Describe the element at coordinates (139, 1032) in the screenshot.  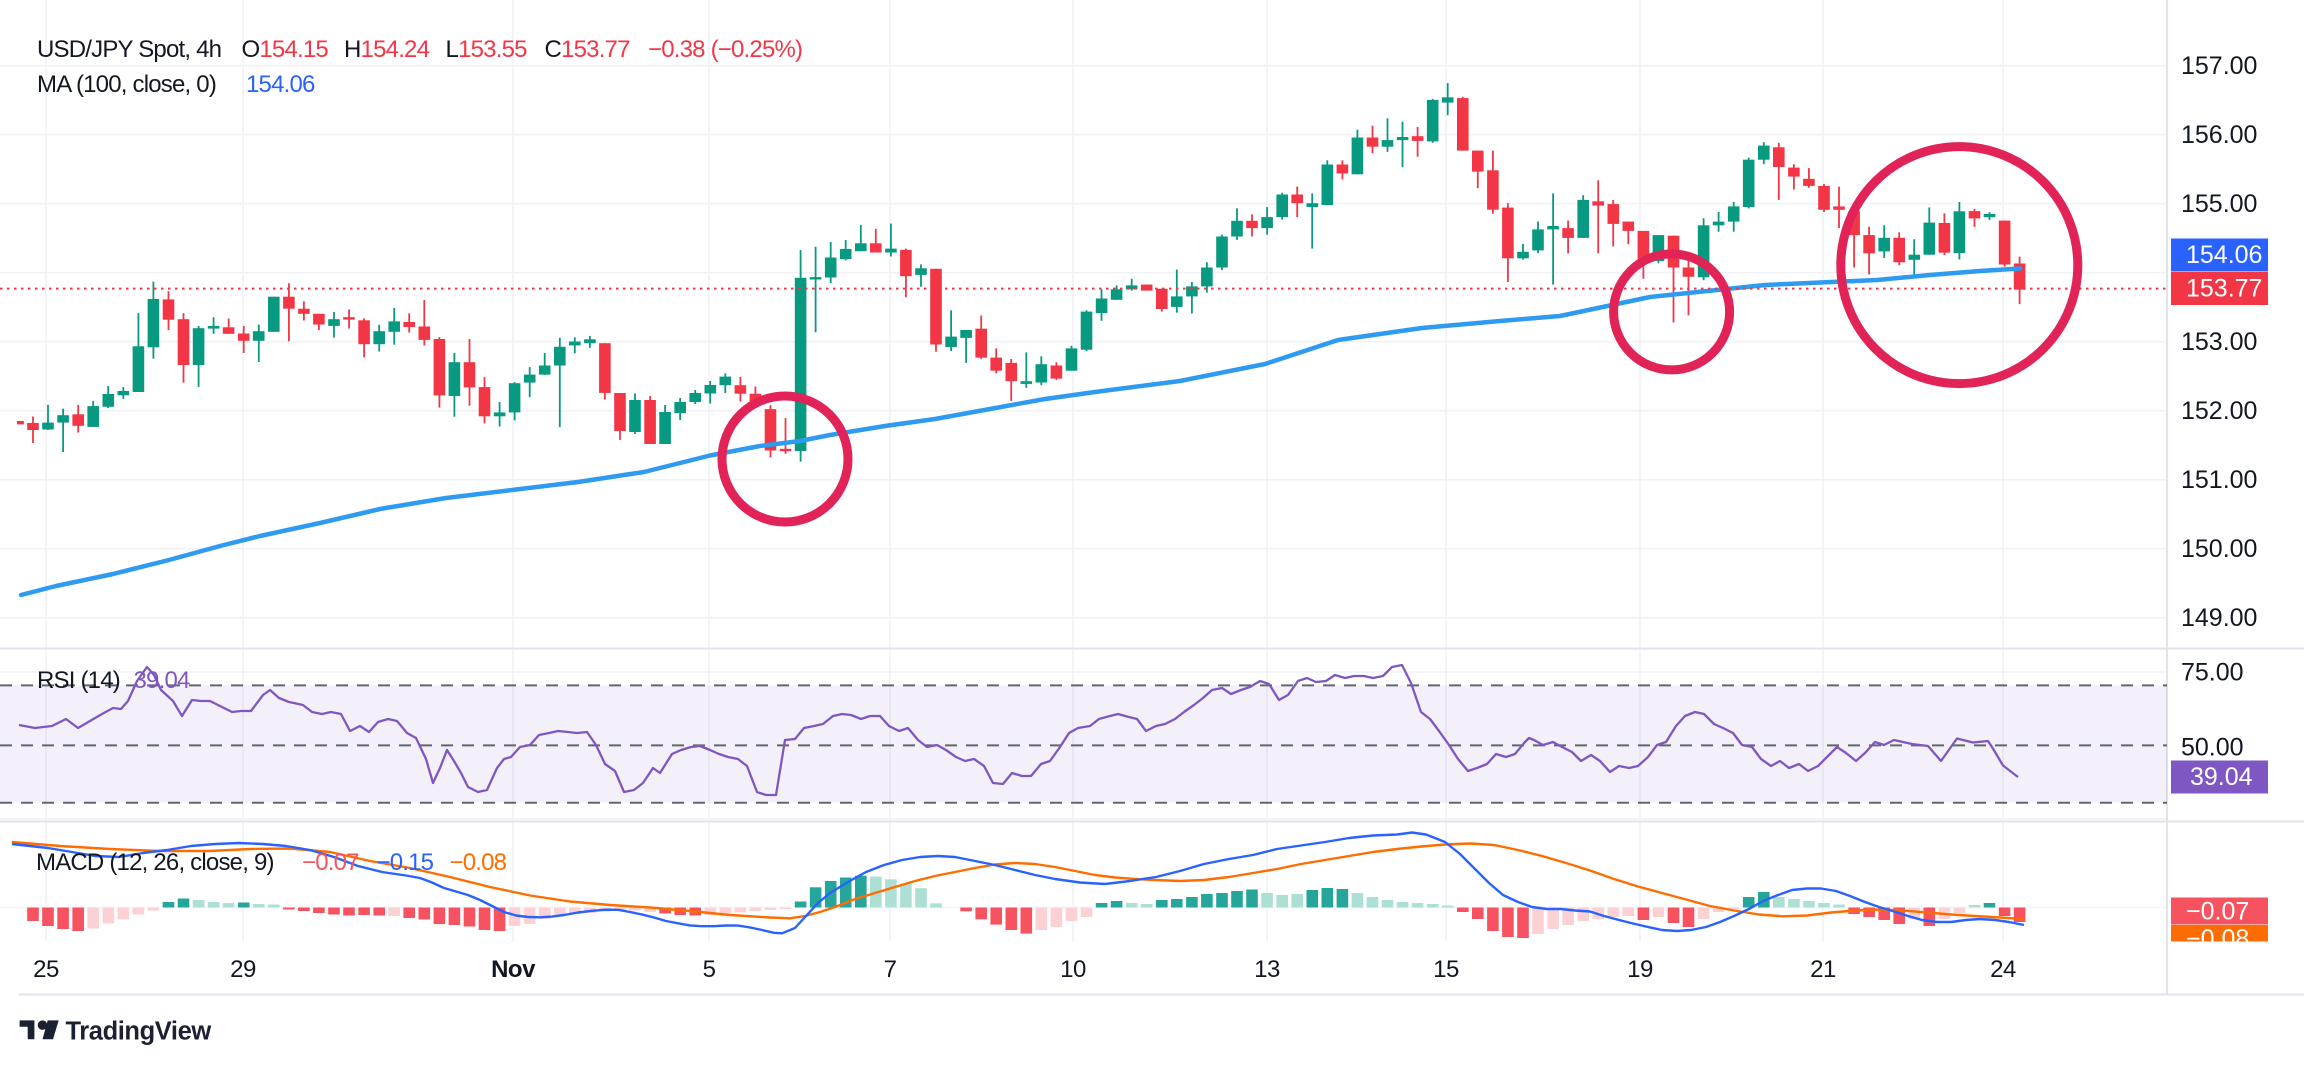
I see `svg-text: TradingView` at that location.